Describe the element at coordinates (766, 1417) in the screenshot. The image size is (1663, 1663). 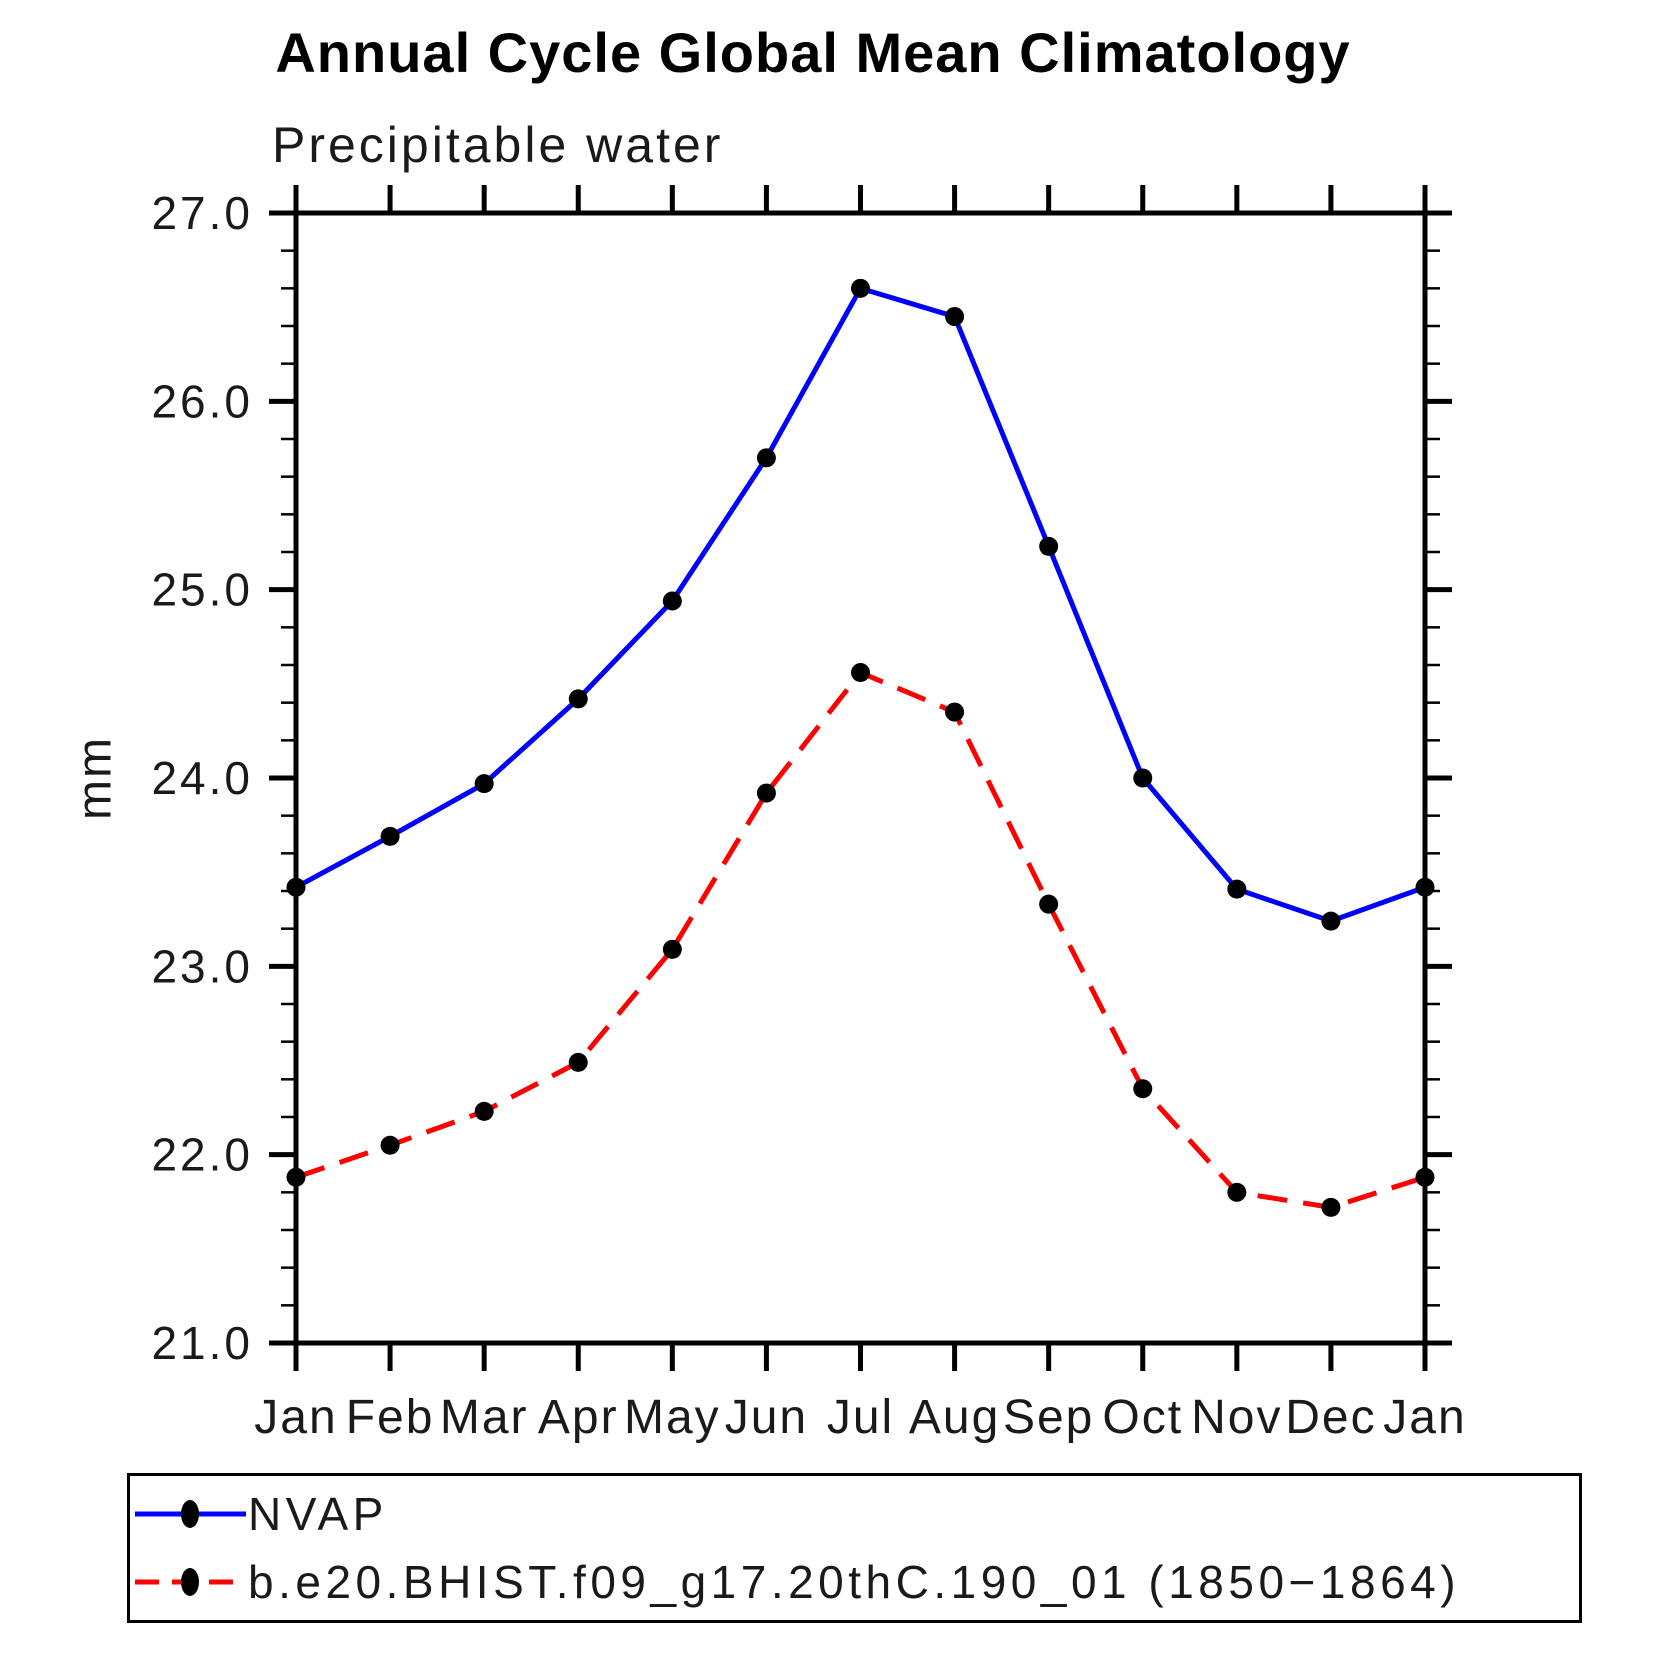
I see `x-axis-tick-label: Jun` at that location.